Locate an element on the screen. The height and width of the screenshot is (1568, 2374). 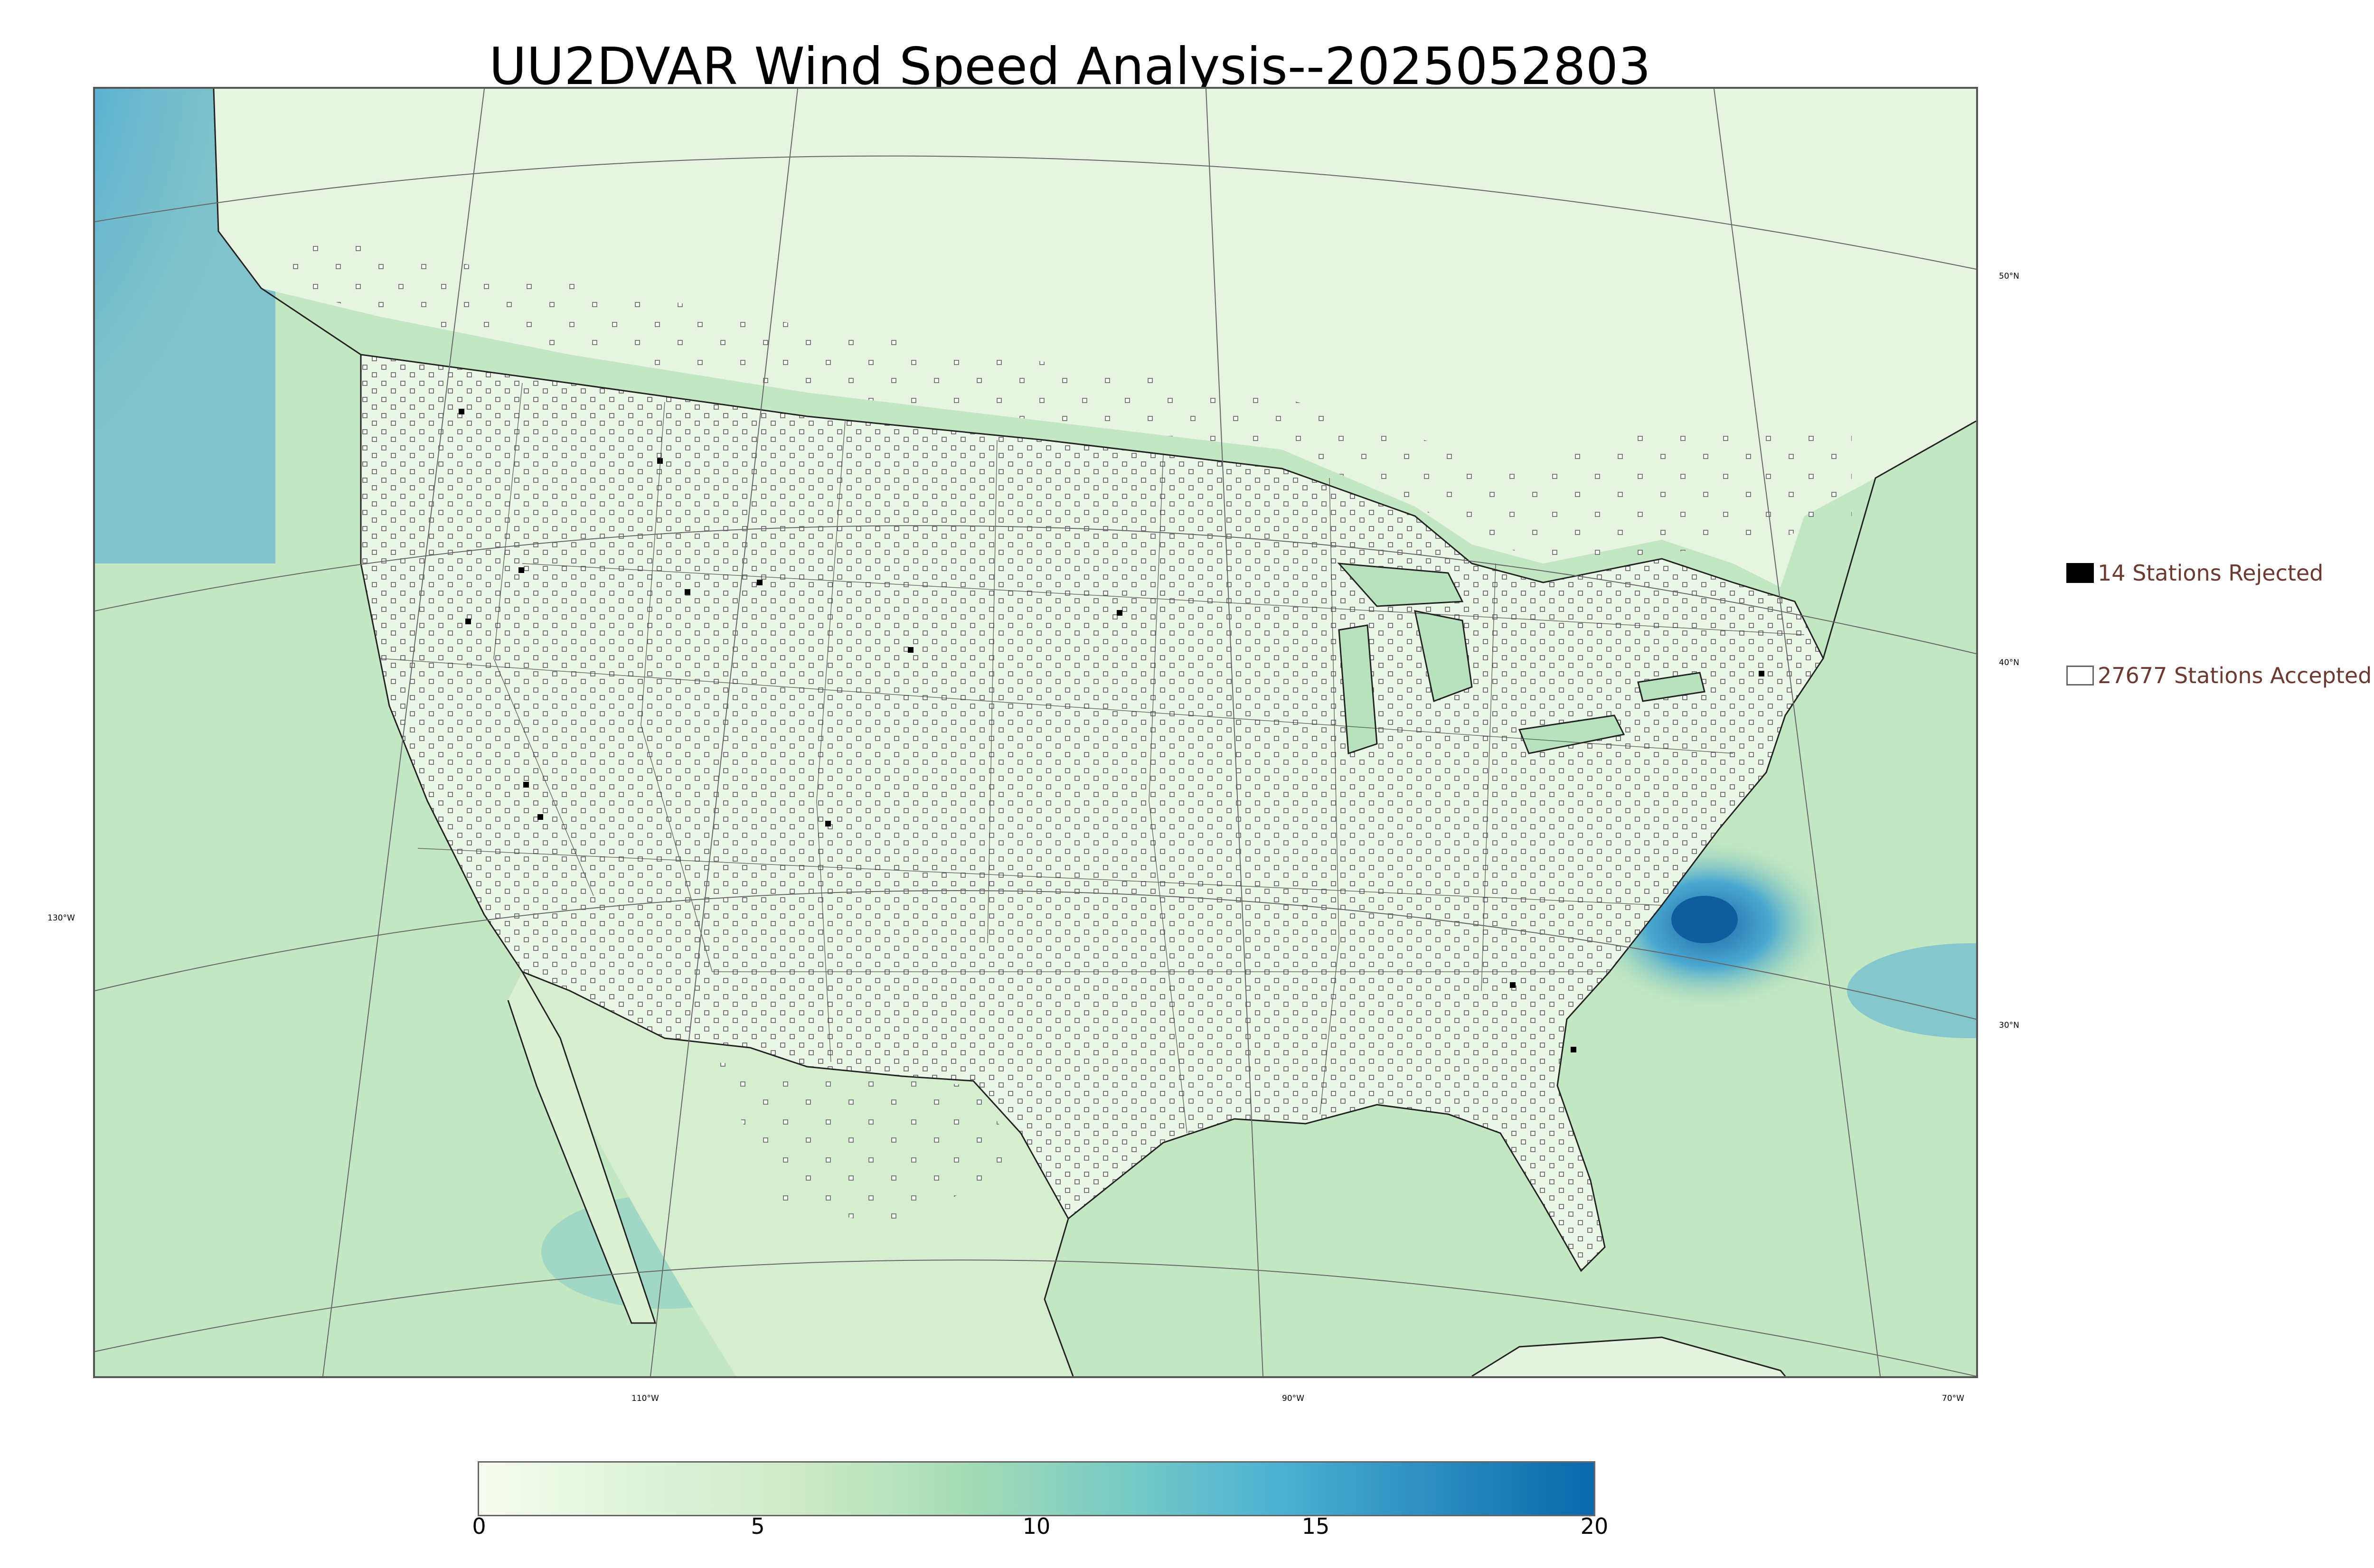
accepted-swatch is located at coordinates (2080, 676).